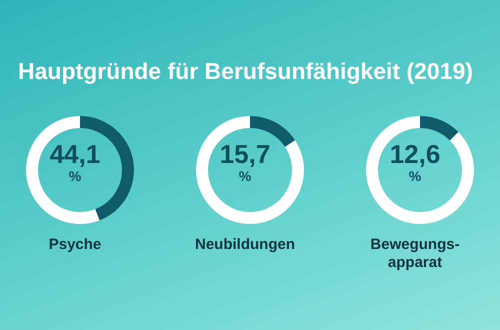  I want to click on text: Neubildungen, so click(245, 245).